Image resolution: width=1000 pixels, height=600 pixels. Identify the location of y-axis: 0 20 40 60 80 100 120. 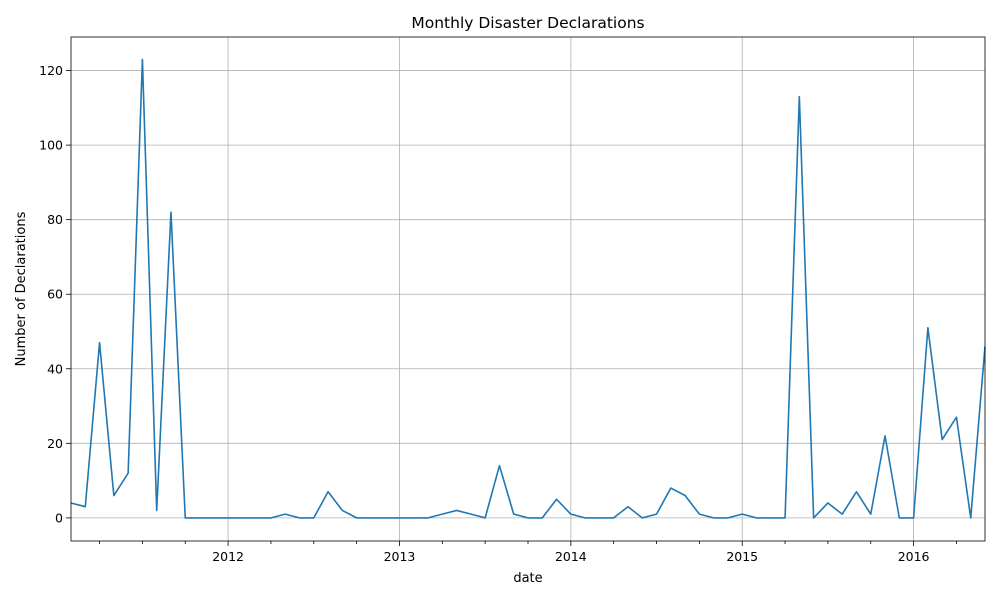
(55, 294).